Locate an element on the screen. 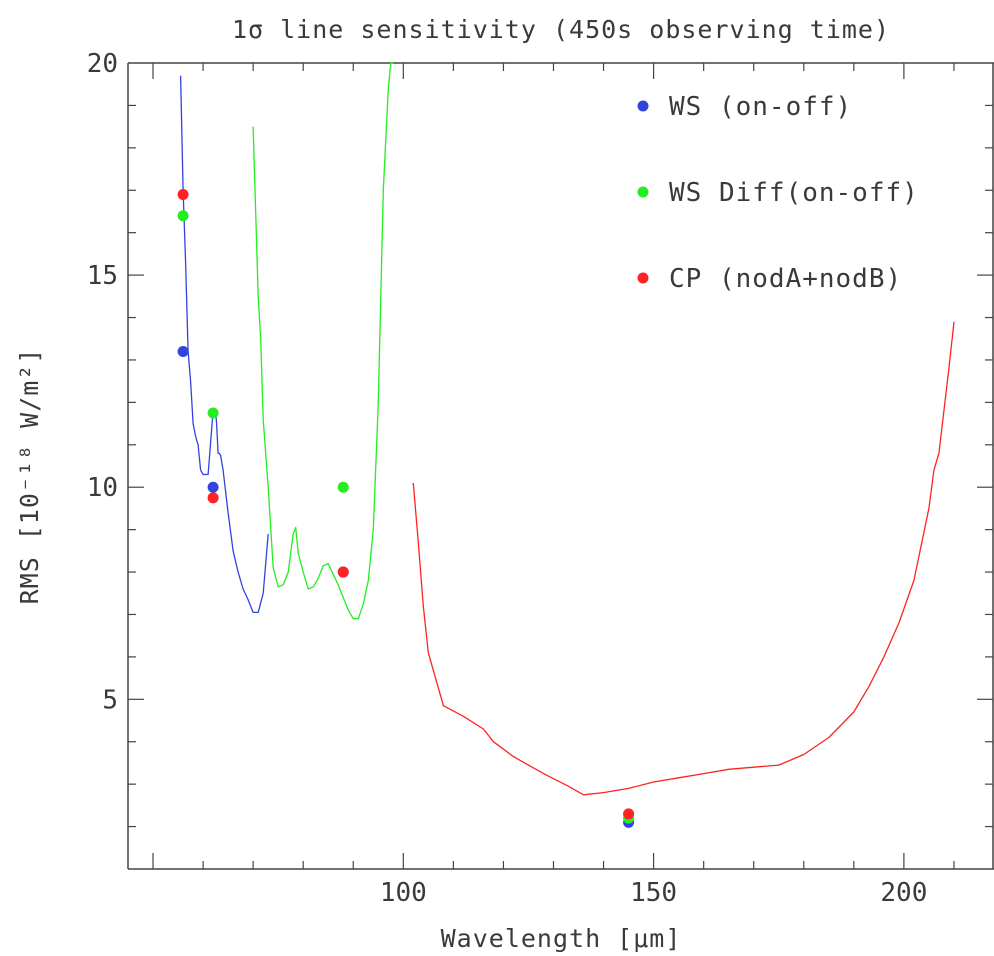  x-axis-title: Wavelength [μm] is located at coordinates (561, 938).